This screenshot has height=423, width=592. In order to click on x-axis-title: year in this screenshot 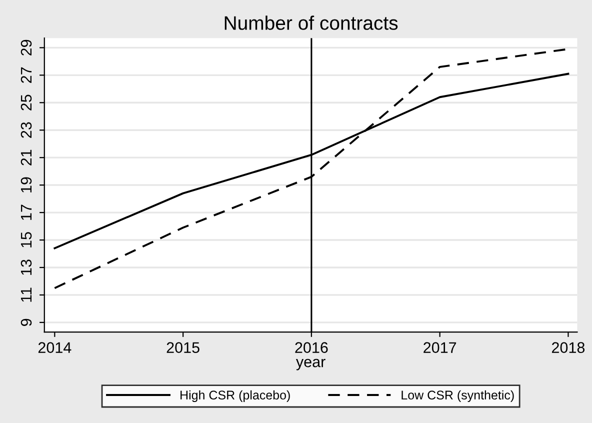, I will do `click(311, 364)`.